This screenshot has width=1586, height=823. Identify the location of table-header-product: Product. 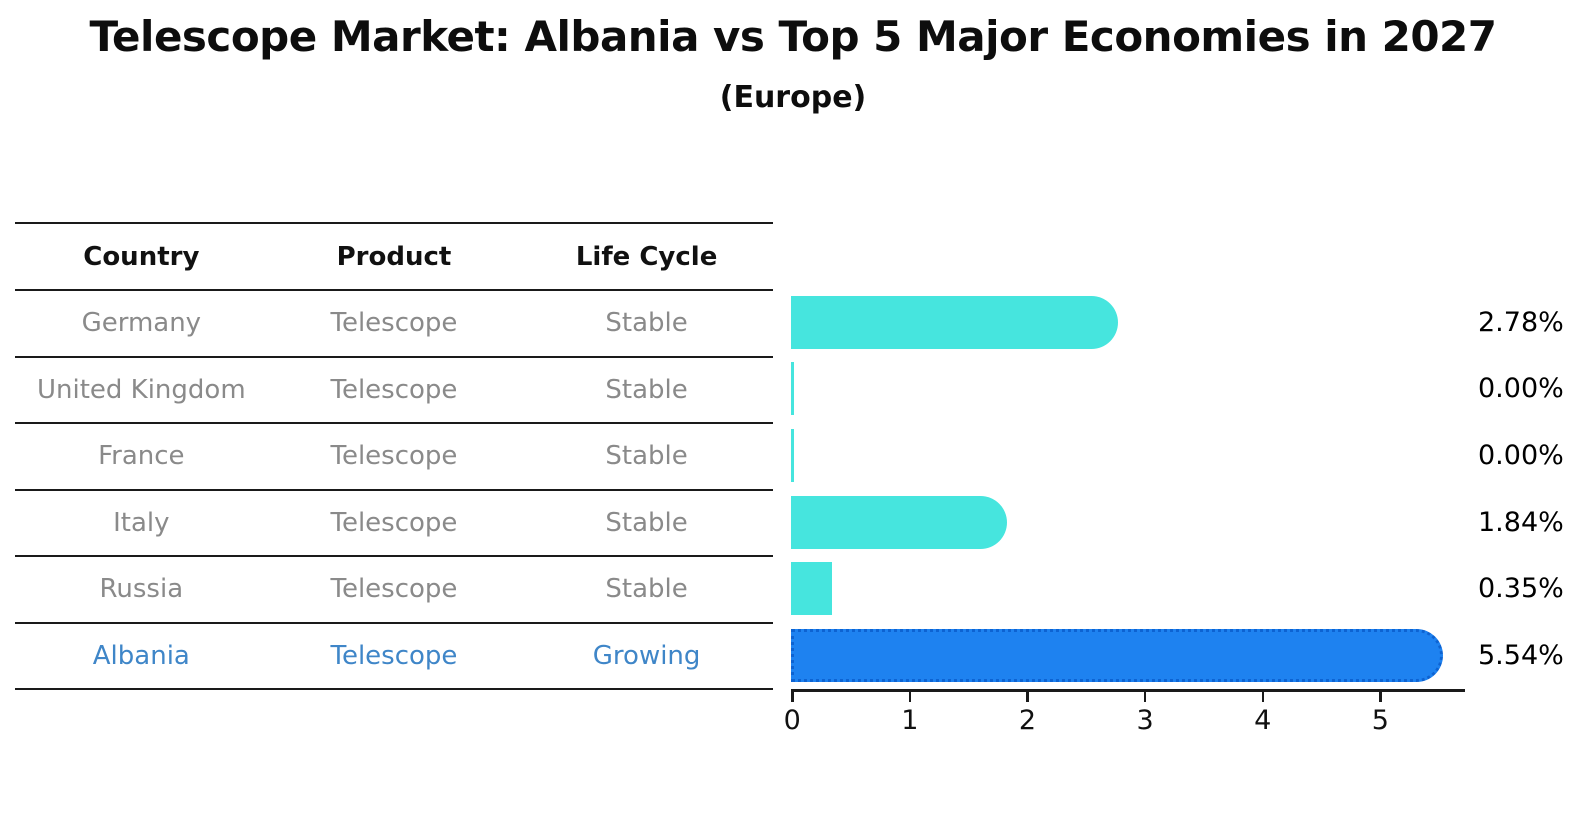
(394, 256).